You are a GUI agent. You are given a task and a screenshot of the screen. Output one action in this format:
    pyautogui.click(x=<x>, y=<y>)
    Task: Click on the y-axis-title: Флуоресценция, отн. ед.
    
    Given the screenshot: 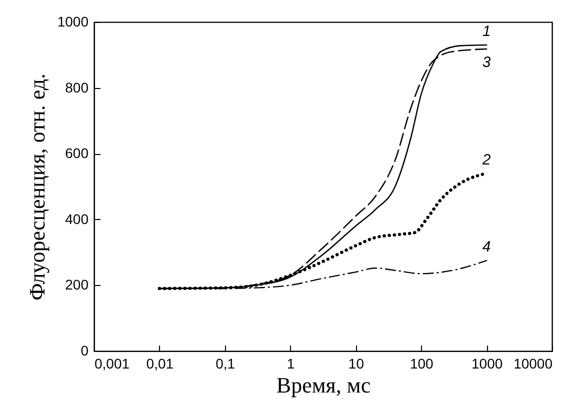 What is the action you would take?
    pyautogui.click(x=37, y=187)
    